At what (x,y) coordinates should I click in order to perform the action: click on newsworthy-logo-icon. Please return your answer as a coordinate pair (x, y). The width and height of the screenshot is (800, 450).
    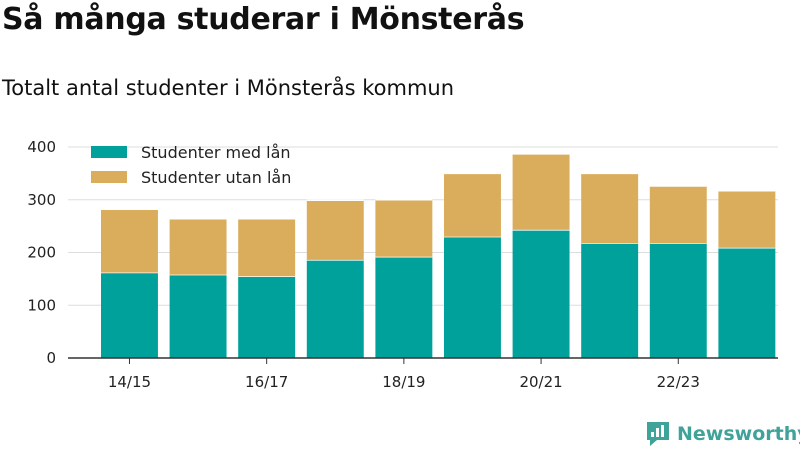
    Looking at the image, I should click on (658, 434).